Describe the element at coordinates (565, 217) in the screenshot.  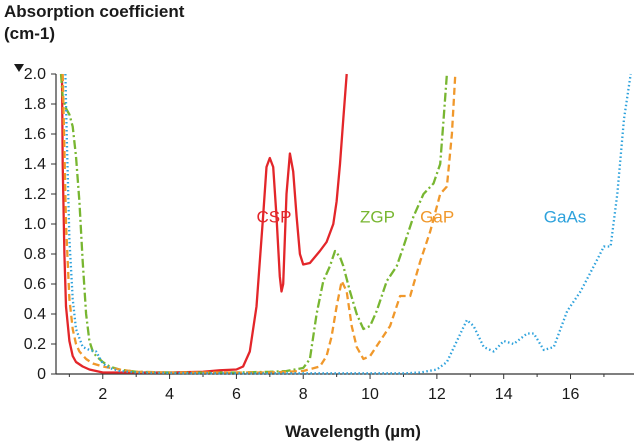
I see `series-label-gaas: GaAs` at that location.